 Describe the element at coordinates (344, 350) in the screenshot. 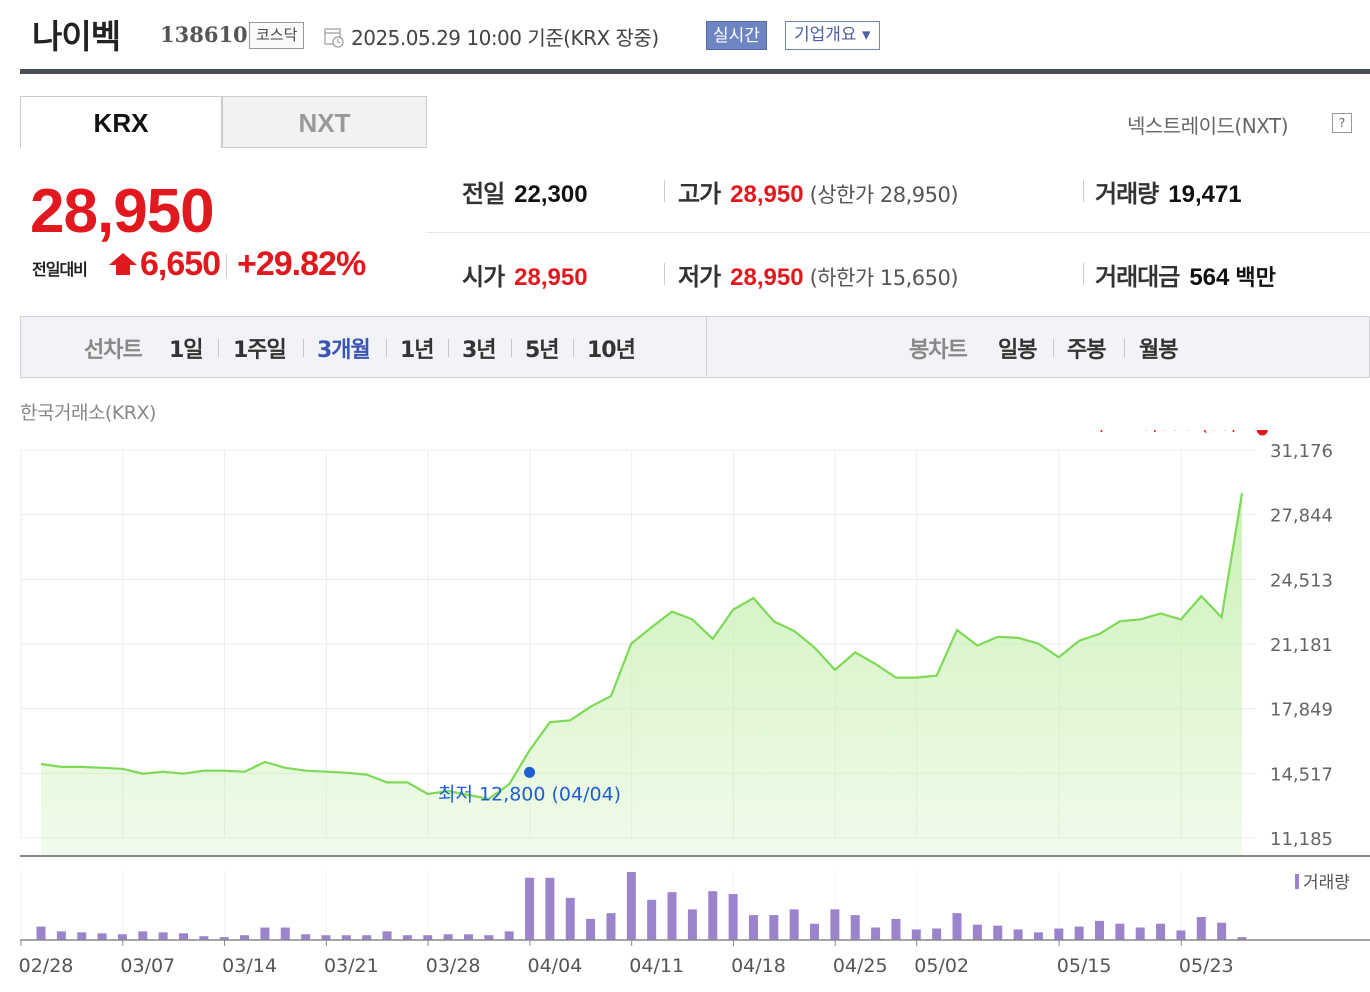

I see `period-3m: 3개월` at that location.